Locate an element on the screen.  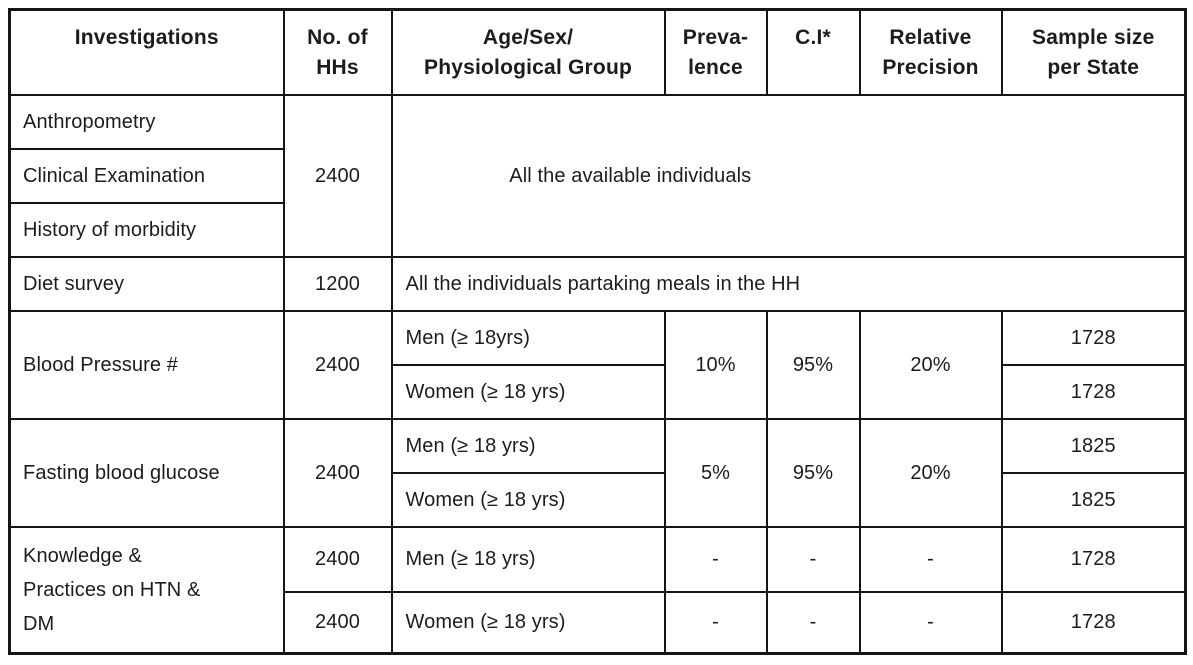
cell-bp-women-sample: 1728 is located at coordinates (1093, 391).